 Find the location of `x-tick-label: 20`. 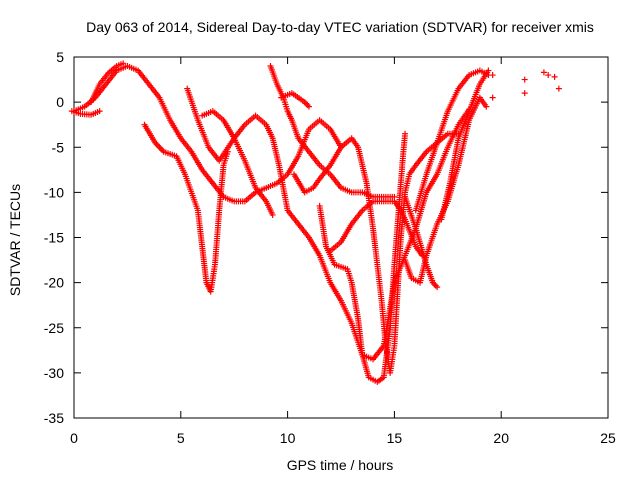

x-tick-label: 20 is located at coordinates (501, 438).